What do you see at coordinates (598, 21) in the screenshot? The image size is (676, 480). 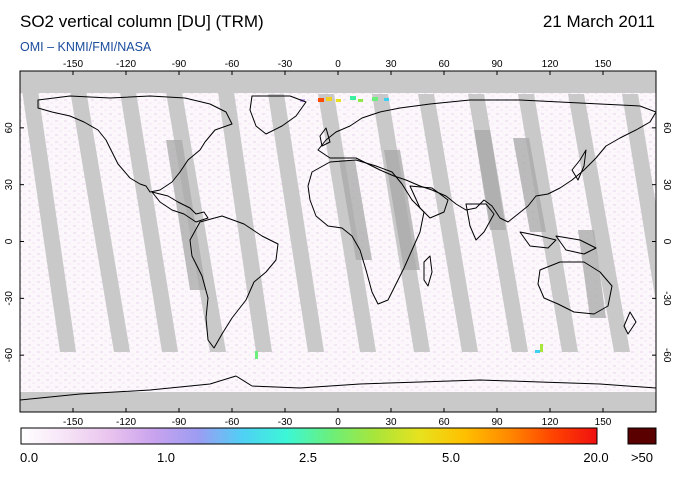 I see `map-date: 21 March 2011` at bounding box center [598, 21].